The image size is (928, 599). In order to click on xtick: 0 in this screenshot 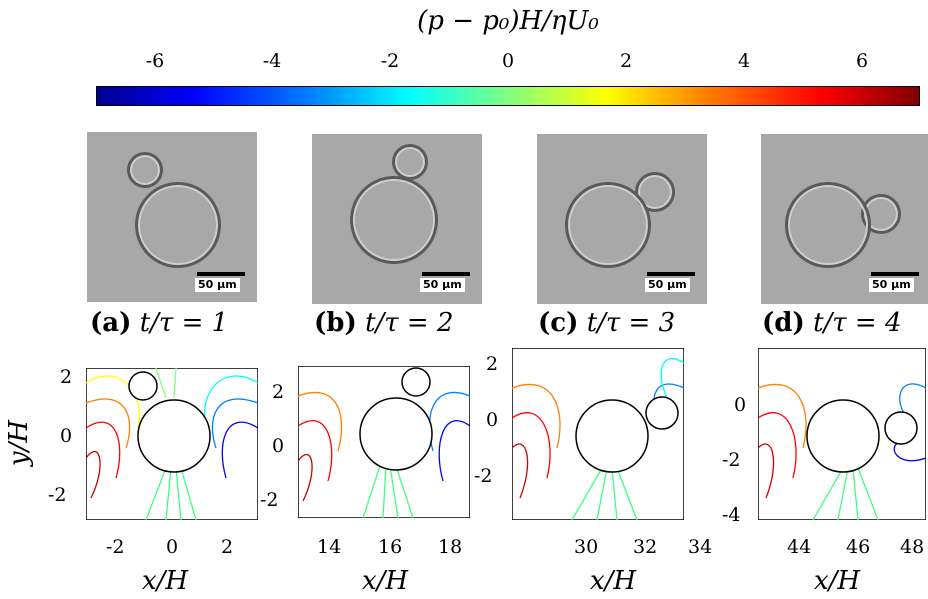, I will do `click(172, 547)`.